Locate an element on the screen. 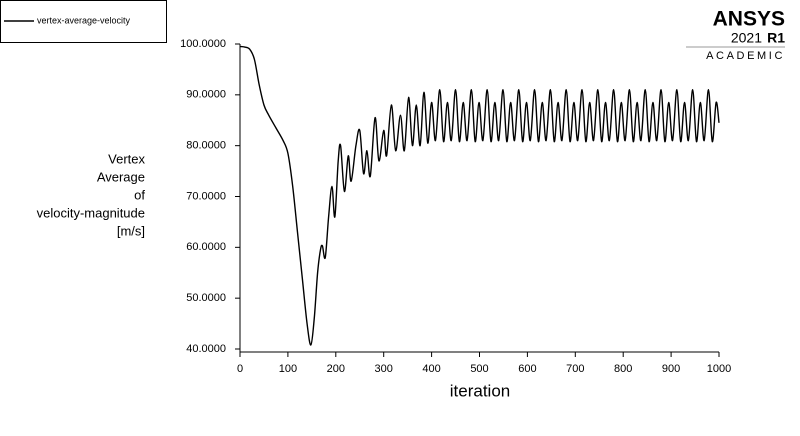  y-axis-label: of is located at coordinates (139, 194).